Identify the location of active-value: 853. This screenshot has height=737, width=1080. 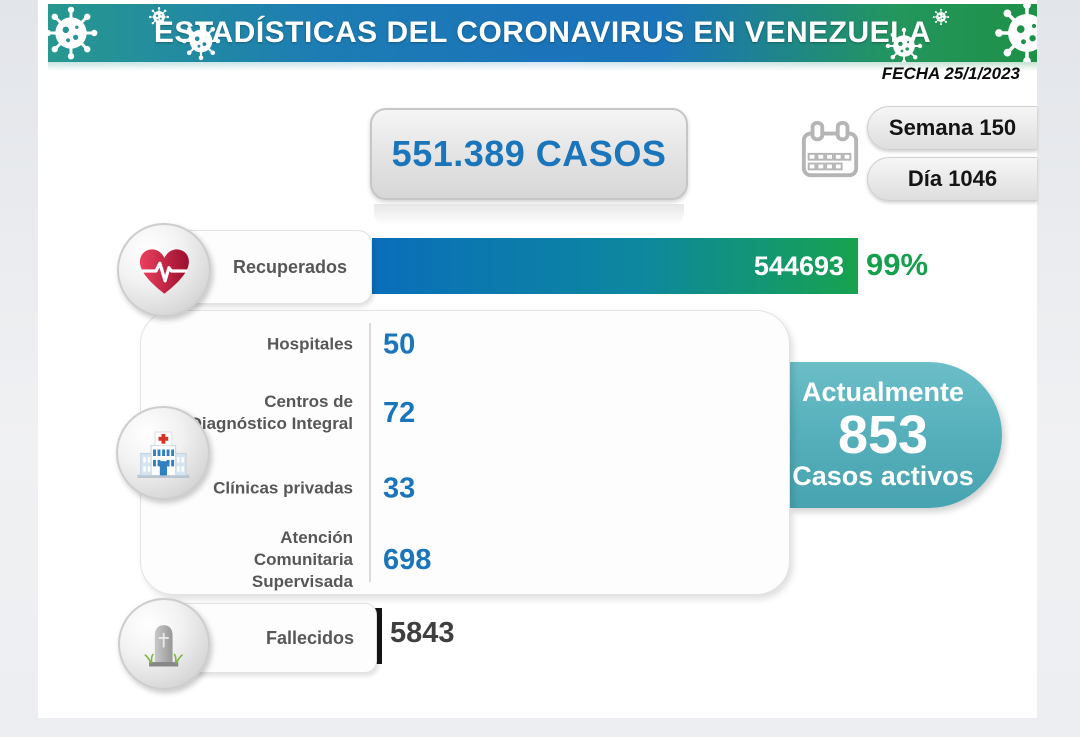
(883, 435).